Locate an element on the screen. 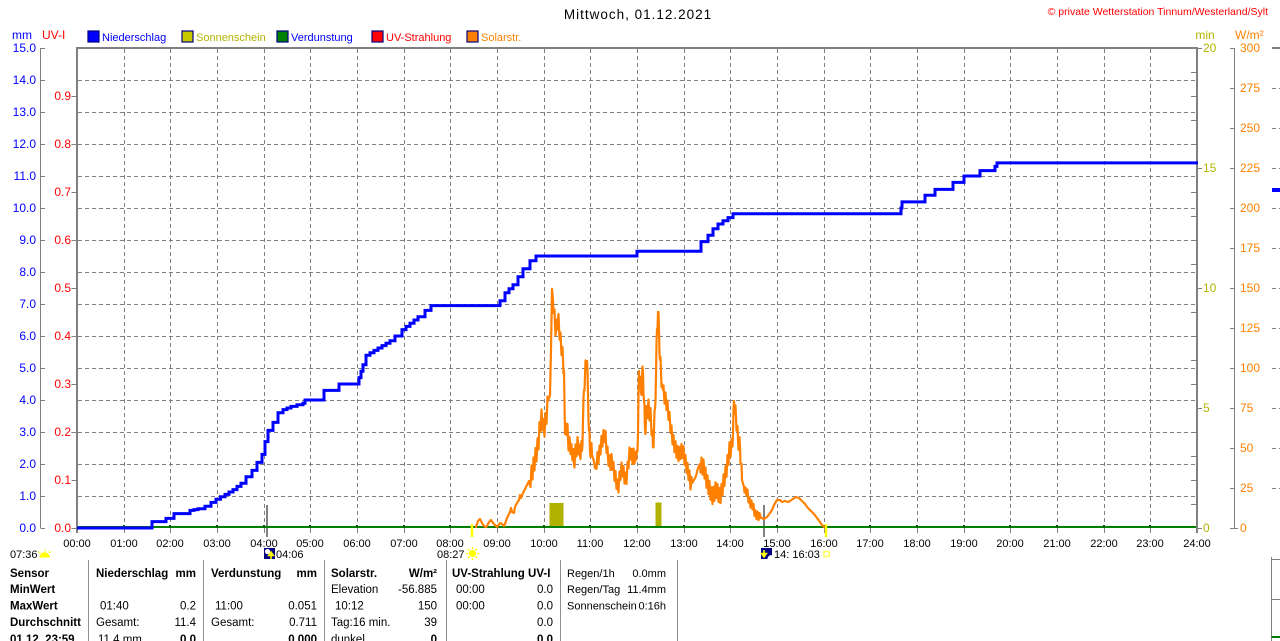 Image resolution: width=1280 pixels, height=641 pixels. svg-text: 225 is located at coordinates (1250, 168).